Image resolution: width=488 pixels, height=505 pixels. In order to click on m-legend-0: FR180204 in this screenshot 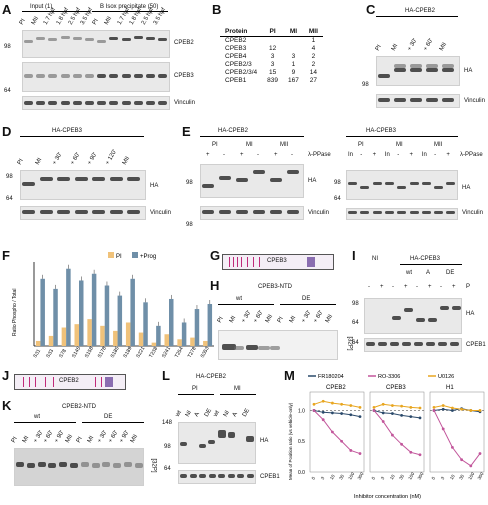, I will do `click(331, 377)`.